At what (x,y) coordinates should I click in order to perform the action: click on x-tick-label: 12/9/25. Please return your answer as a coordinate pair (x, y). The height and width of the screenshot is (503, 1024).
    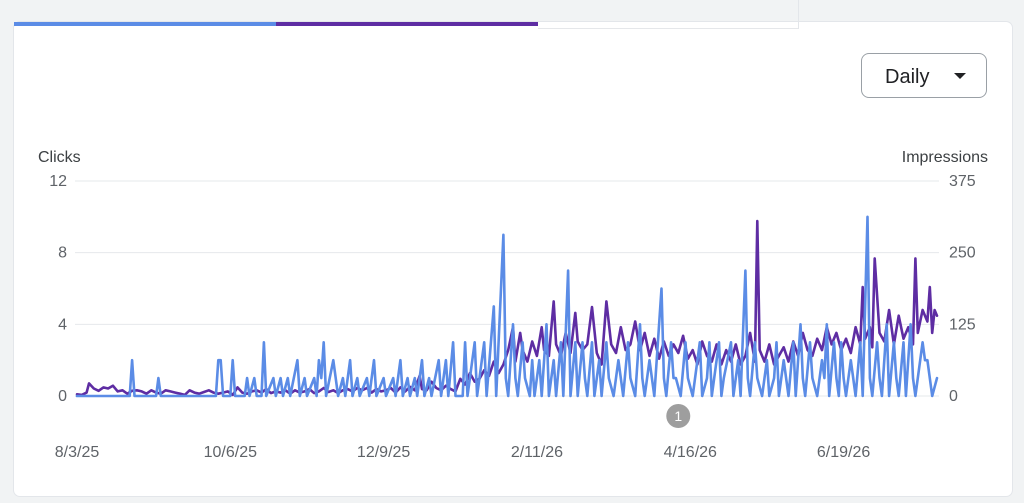
    Looking at the image, I should click on (383, 452).